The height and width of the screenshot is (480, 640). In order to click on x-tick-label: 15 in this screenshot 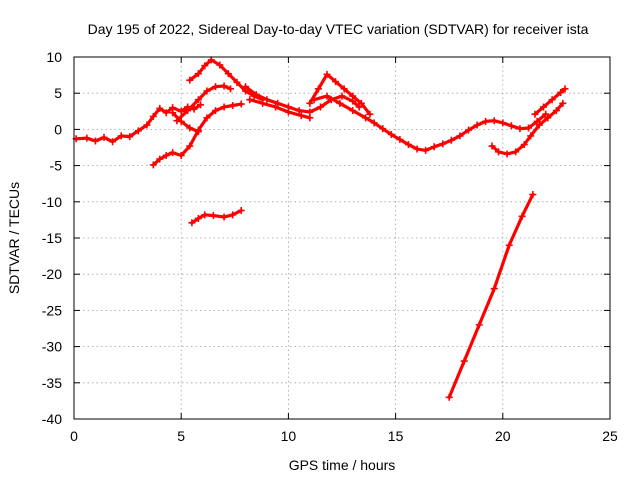, I will do `click(396, 436)`.